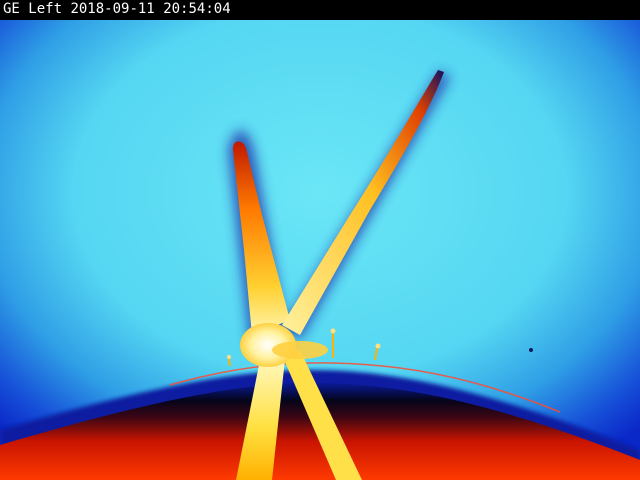 The image size is (640, 480). I want to click on camera-timestamp-overlay: GE Left 2018-09-11 20:54:04, so click(320, 10).